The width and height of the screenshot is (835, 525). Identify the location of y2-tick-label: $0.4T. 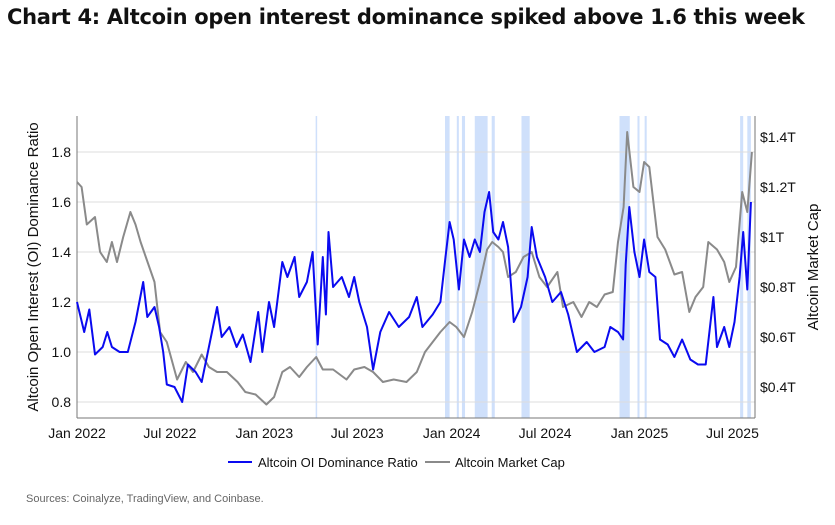
(778, 387).